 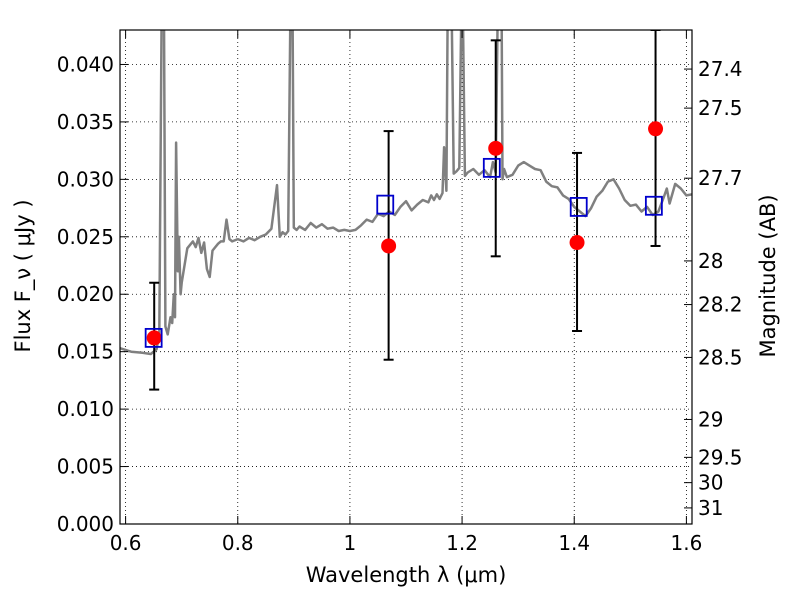 What do you see at coordinates (85, 352) in the screenshot?
I see `y-tick-label: 0.015` at bounding box center [85, 352].